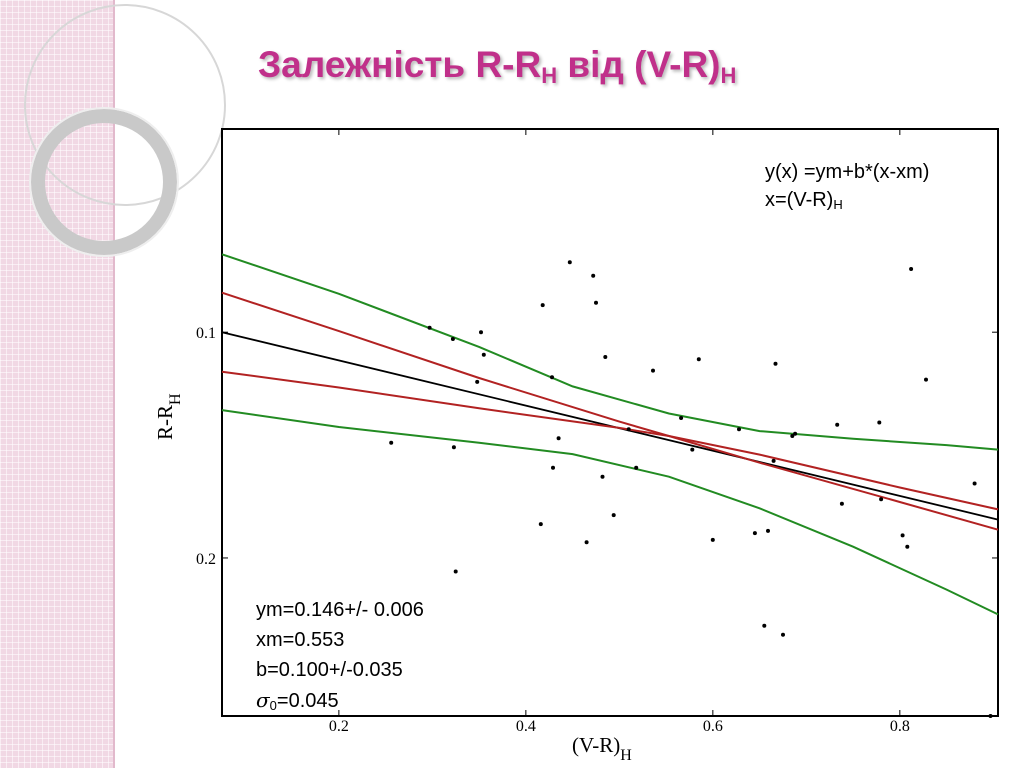 The height and width of the screenshot is (768, 1024). Describe the element at coordinates (300, 640) in the screenshot. I see `xm-value: xm=0.553` at that location.